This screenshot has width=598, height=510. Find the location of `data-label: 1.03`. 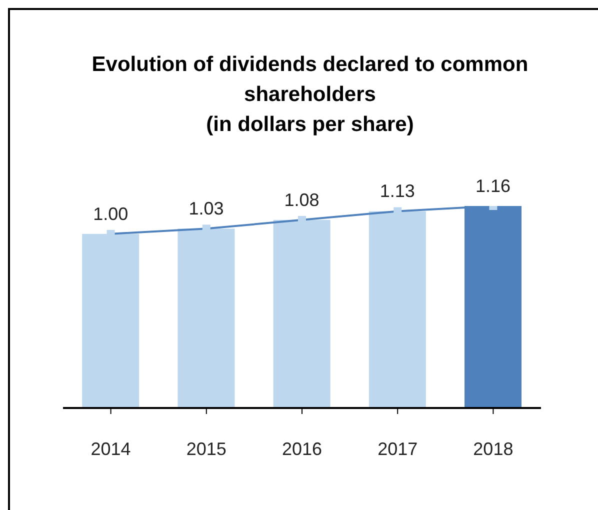

data-label: 1.03 is located at coordinates (206, 208).